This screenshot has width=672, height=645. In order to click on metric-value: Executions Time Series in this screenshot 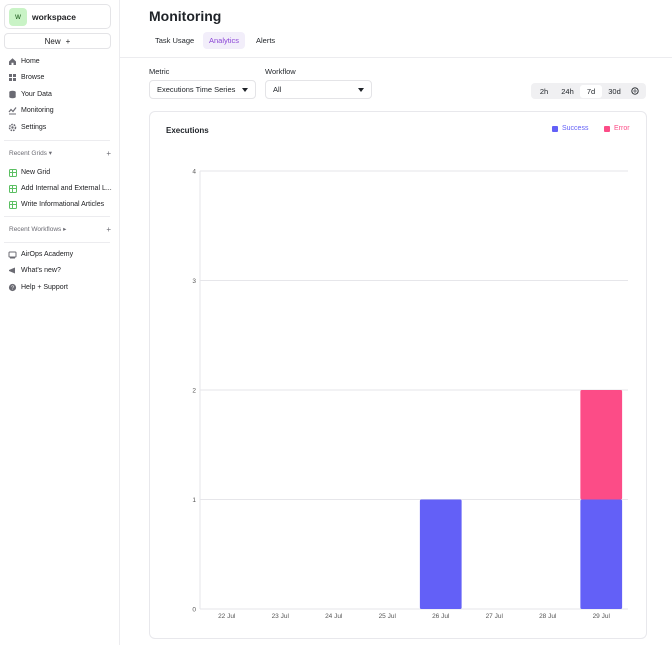, I will do `click(196, 89)`.